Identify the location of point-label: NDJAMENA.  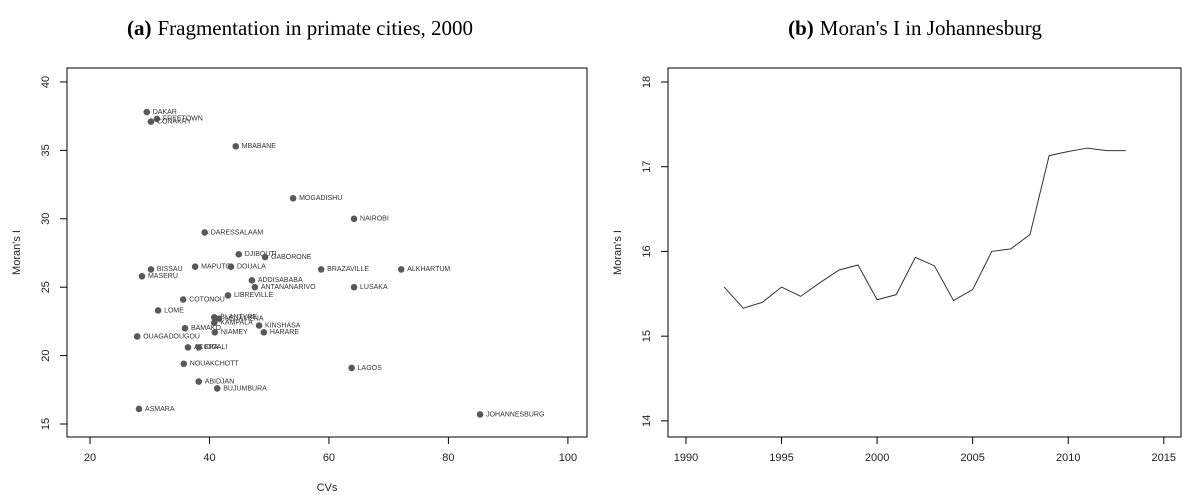
(244, 318).